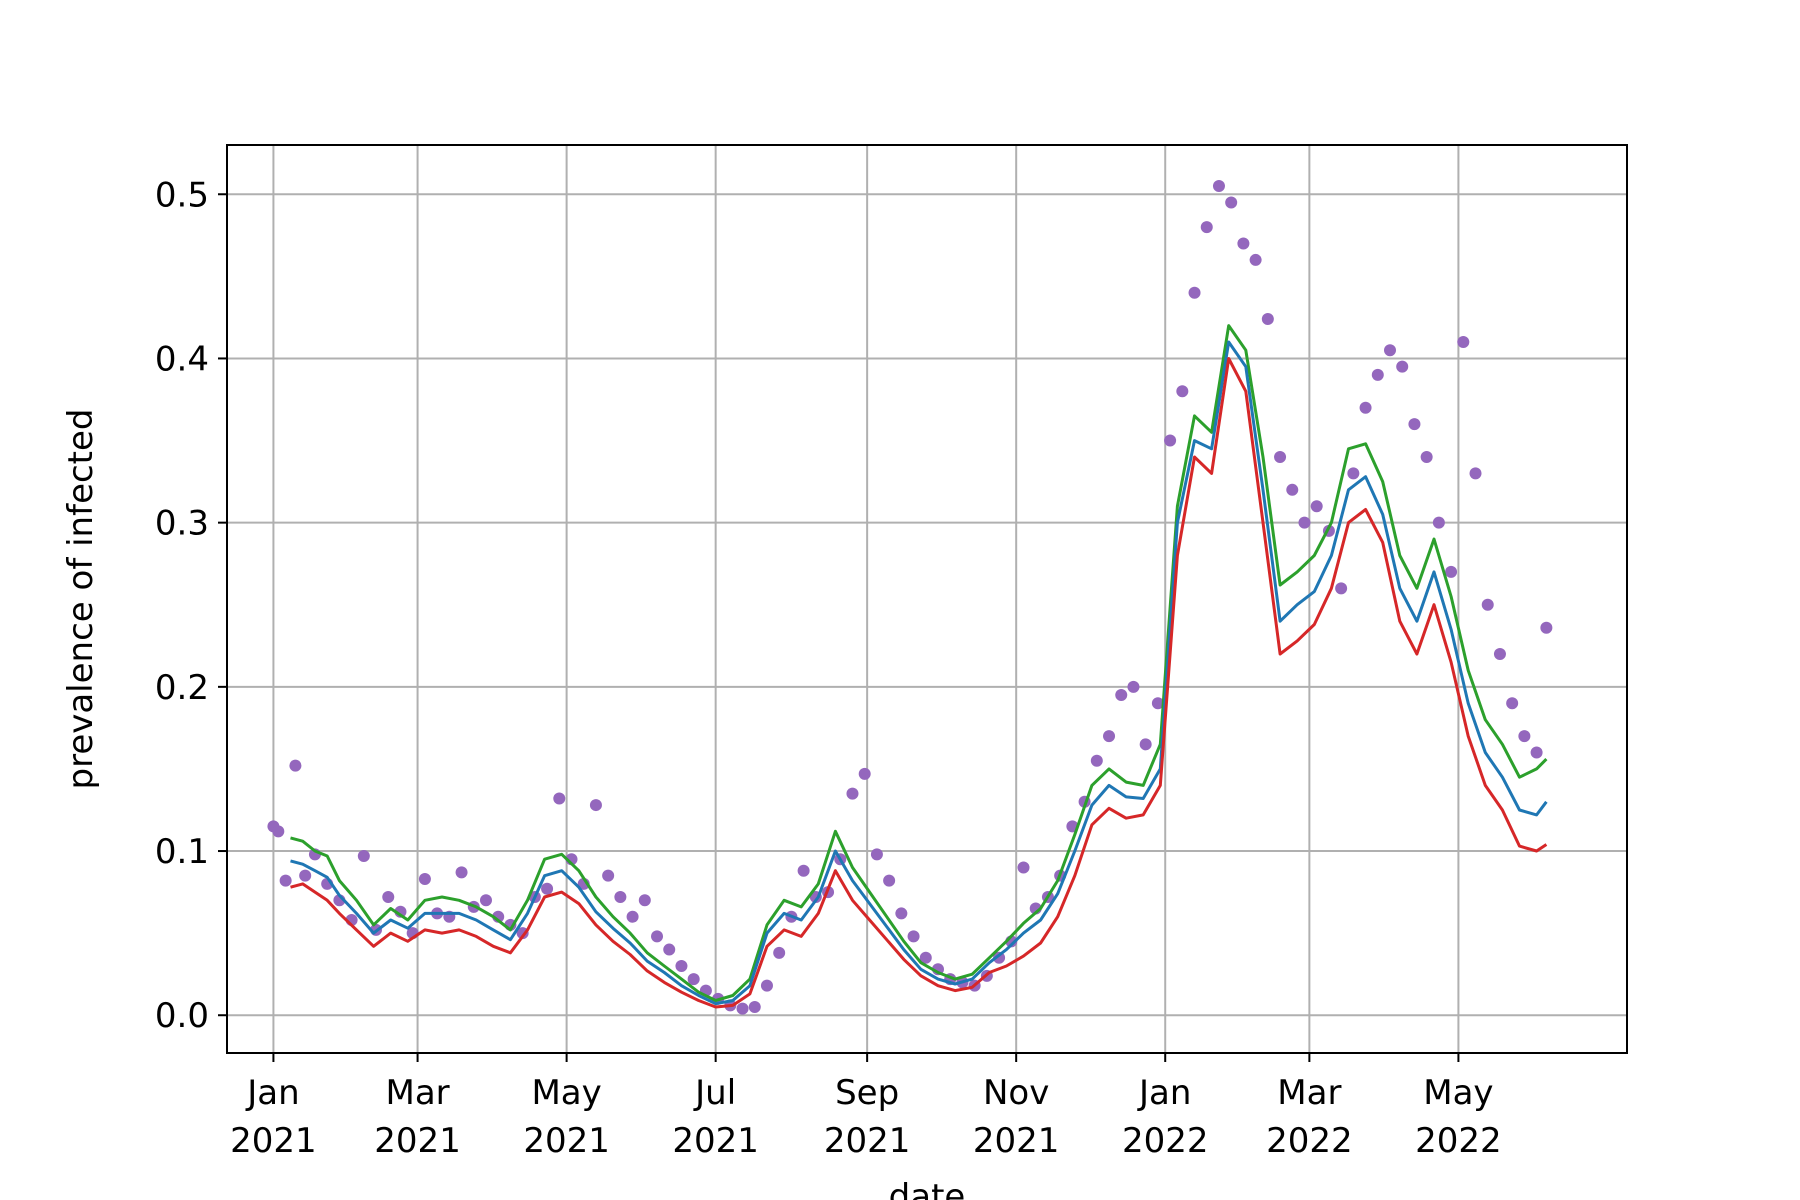 The width and height of the screenshot is (1800, 1200). What do you see at coordinates (927, 1188) in the screenshot?
I see `x-axis-label: date` at bounding box center [927, 1188].